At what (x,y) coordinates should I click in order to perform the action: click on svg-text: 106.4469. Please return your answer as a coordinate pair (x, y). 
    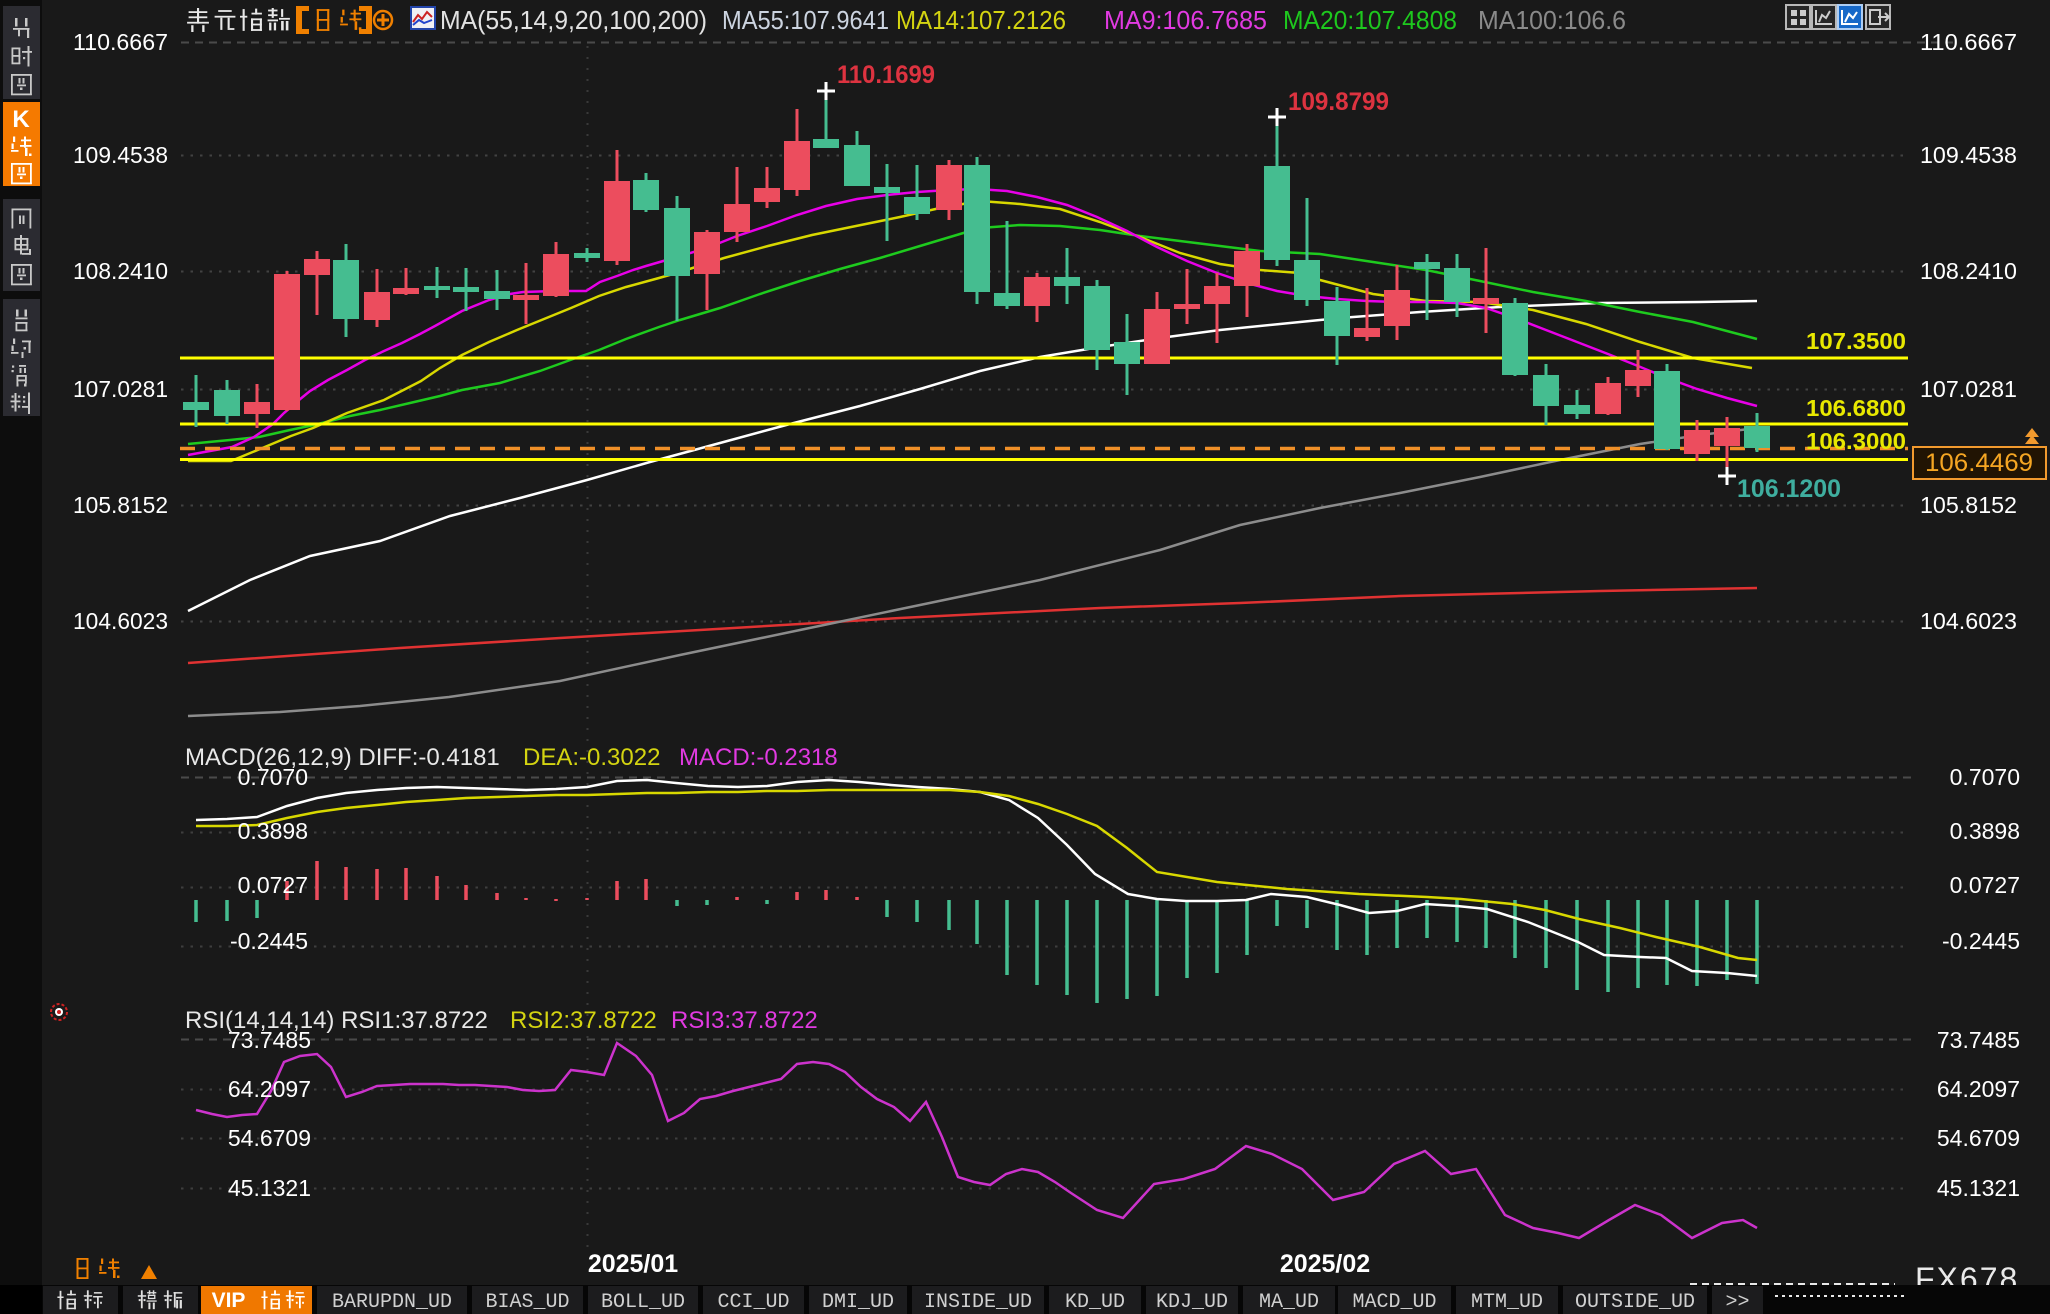
    Looking at the image, I should click on (1979, 463).